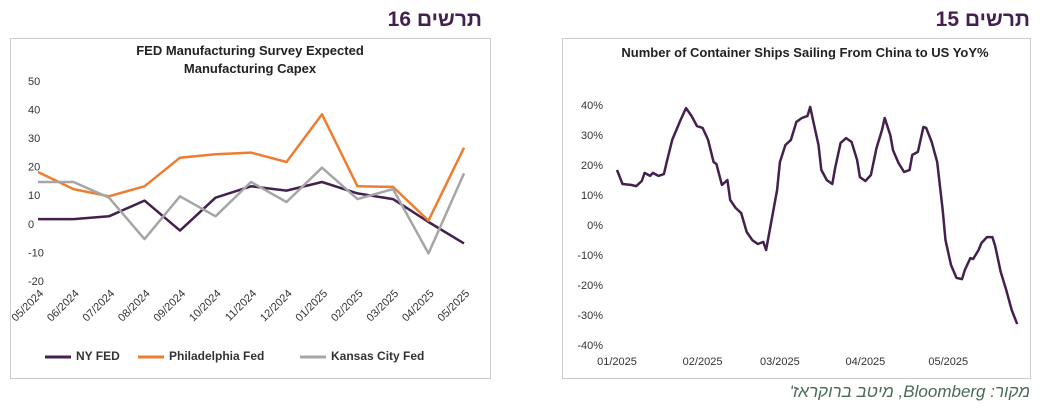 This screenshot has width=1042, height=416. Describe the element at coordinates (982, 19) in the screenshot. I see `figure-header: תרשים 15` at that location.